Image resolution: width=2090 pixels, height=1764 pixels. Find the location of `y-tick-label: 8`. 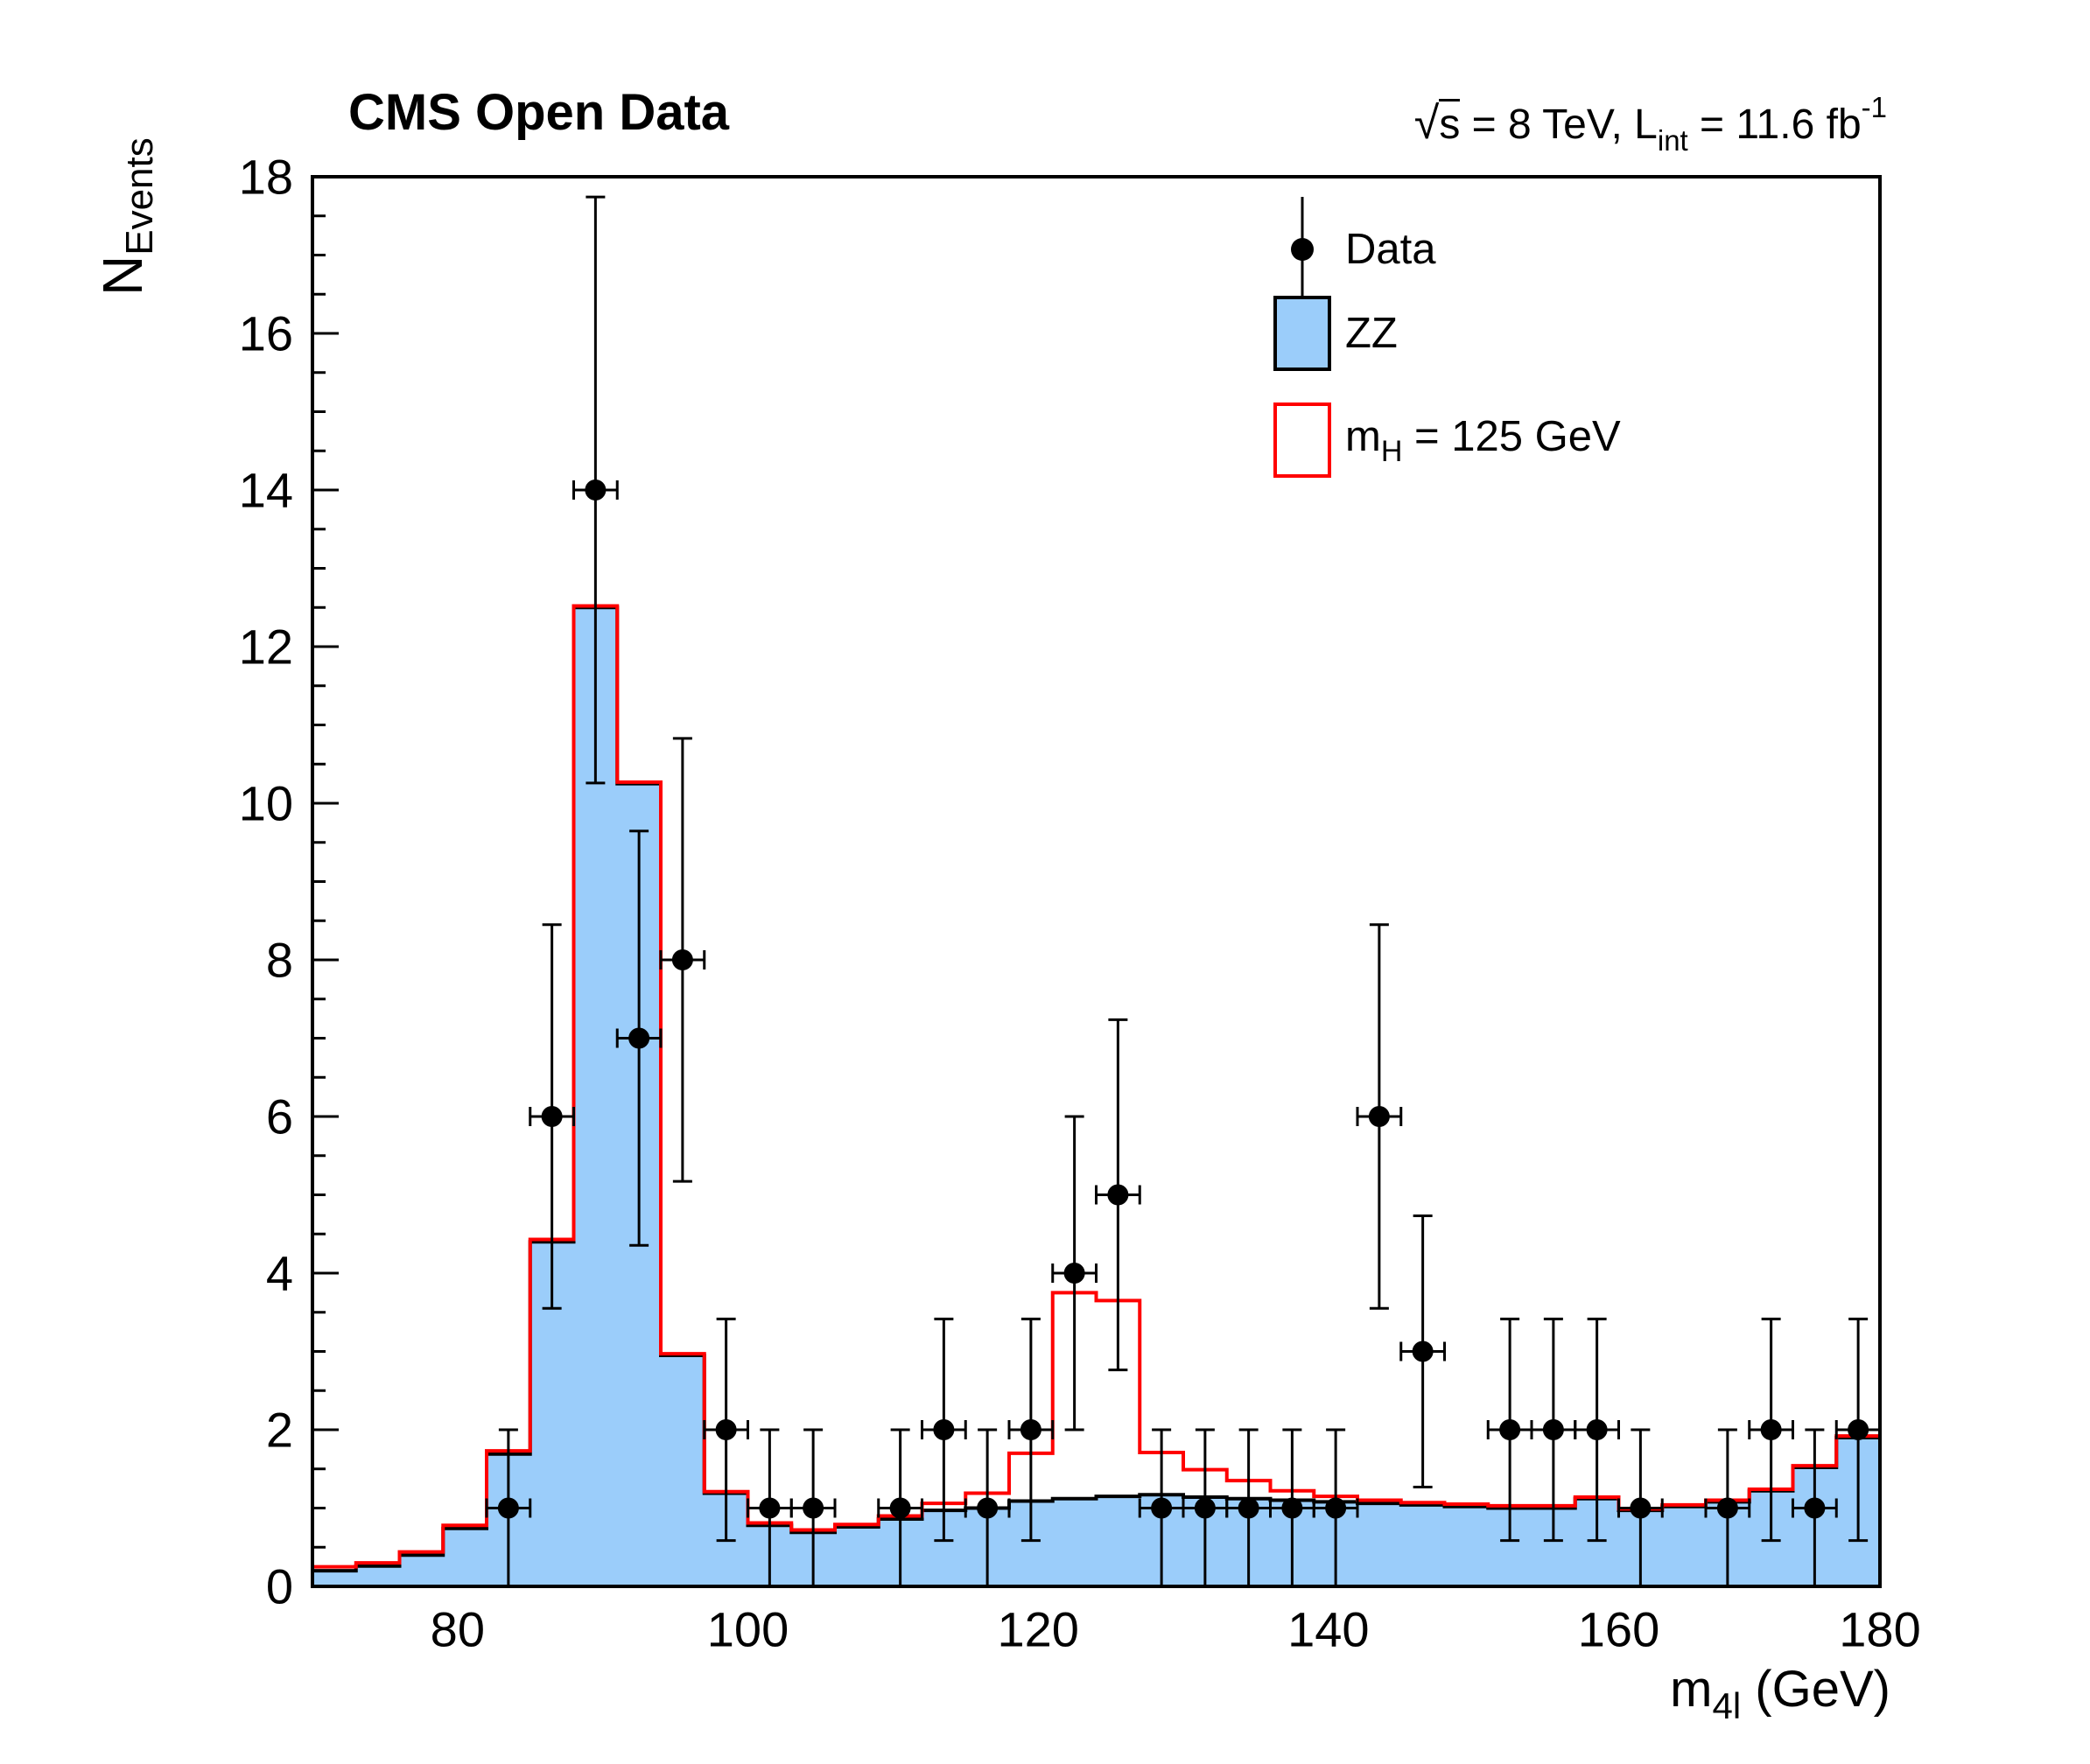

y-tick-label: 8 is located at coordinates (280, 960).